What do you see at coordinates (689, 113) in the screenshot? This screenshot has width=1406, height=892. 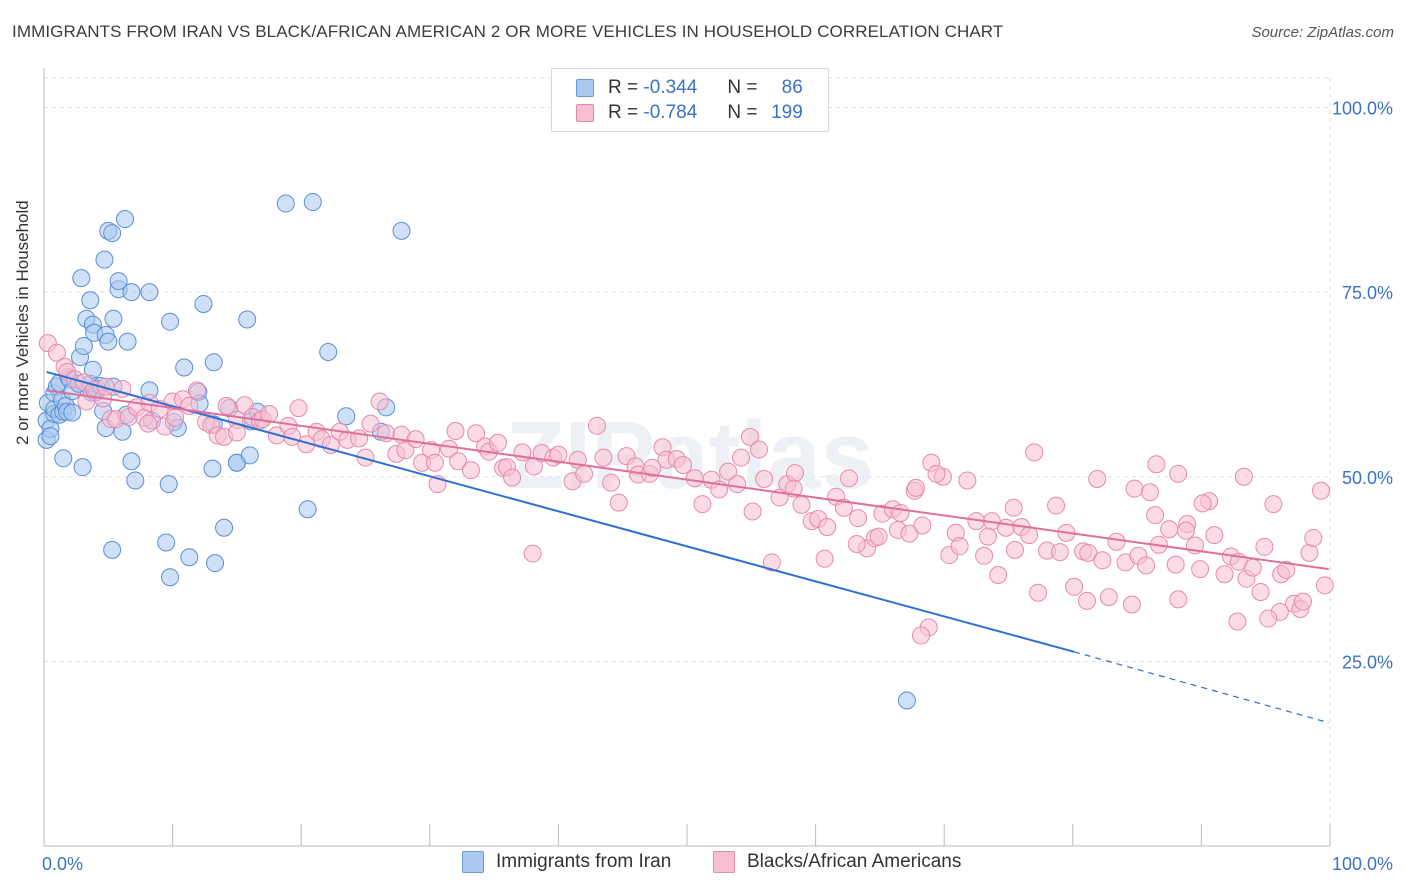 I see `legend-row-black-african: R = -0.784 N = 199` at bounding box center [689, 113].